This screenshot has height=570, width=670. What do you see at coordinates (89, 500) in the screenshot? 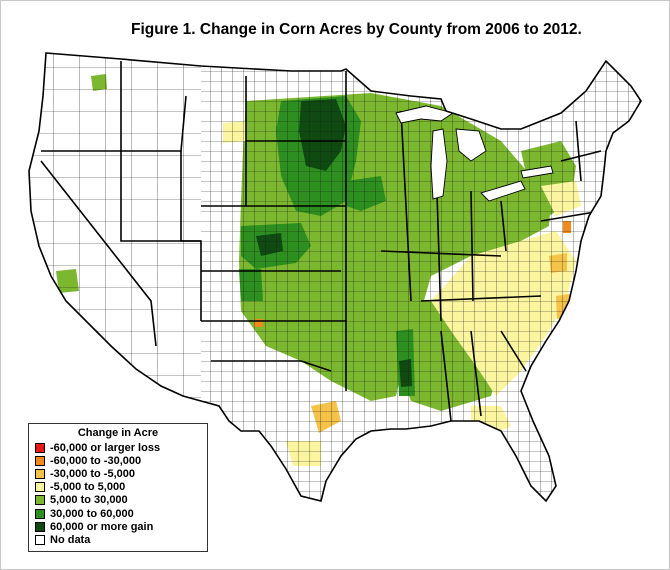
I see `legend-label: 5,000 to 30,000` at bounding box center [89, 500].